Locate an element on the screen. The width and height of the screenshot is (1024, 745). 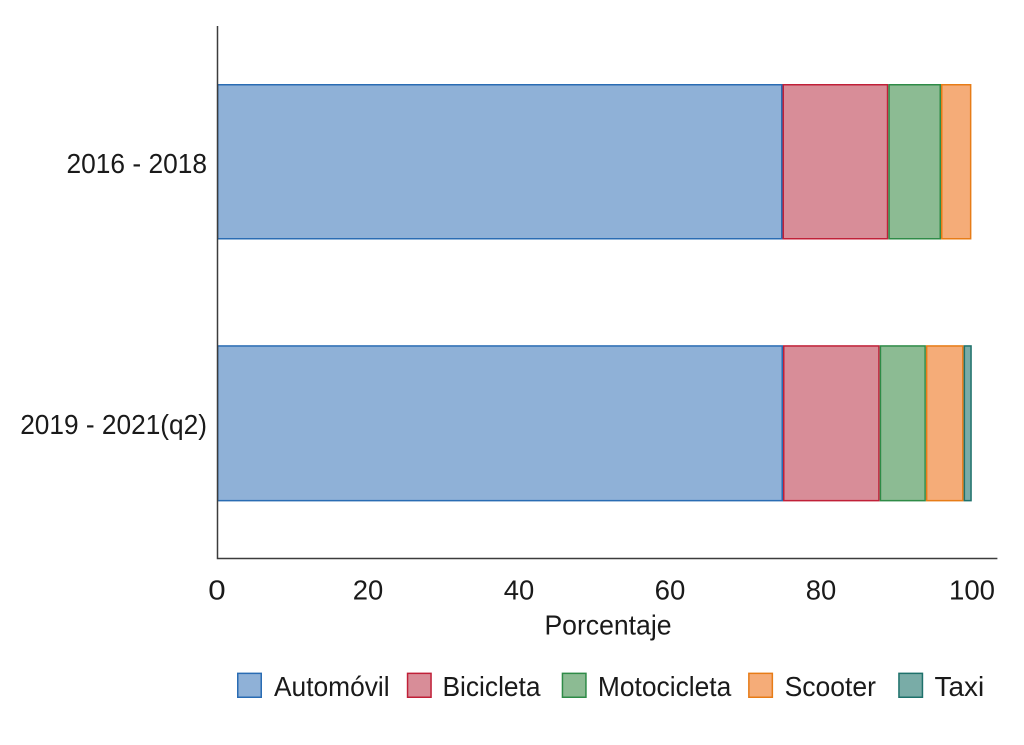
svg-text: Automóvil is located at coordinates (332, 686).